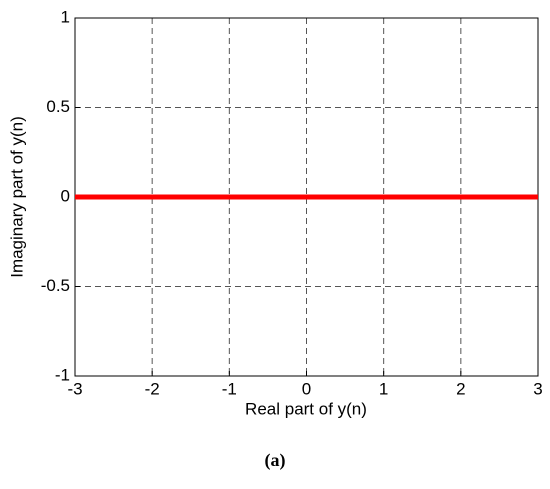 This screenshot has width=550, height=489. Describe the element at coordinates (152, 388) in the screenshot. I see `x-tick-label: -2` at that location.